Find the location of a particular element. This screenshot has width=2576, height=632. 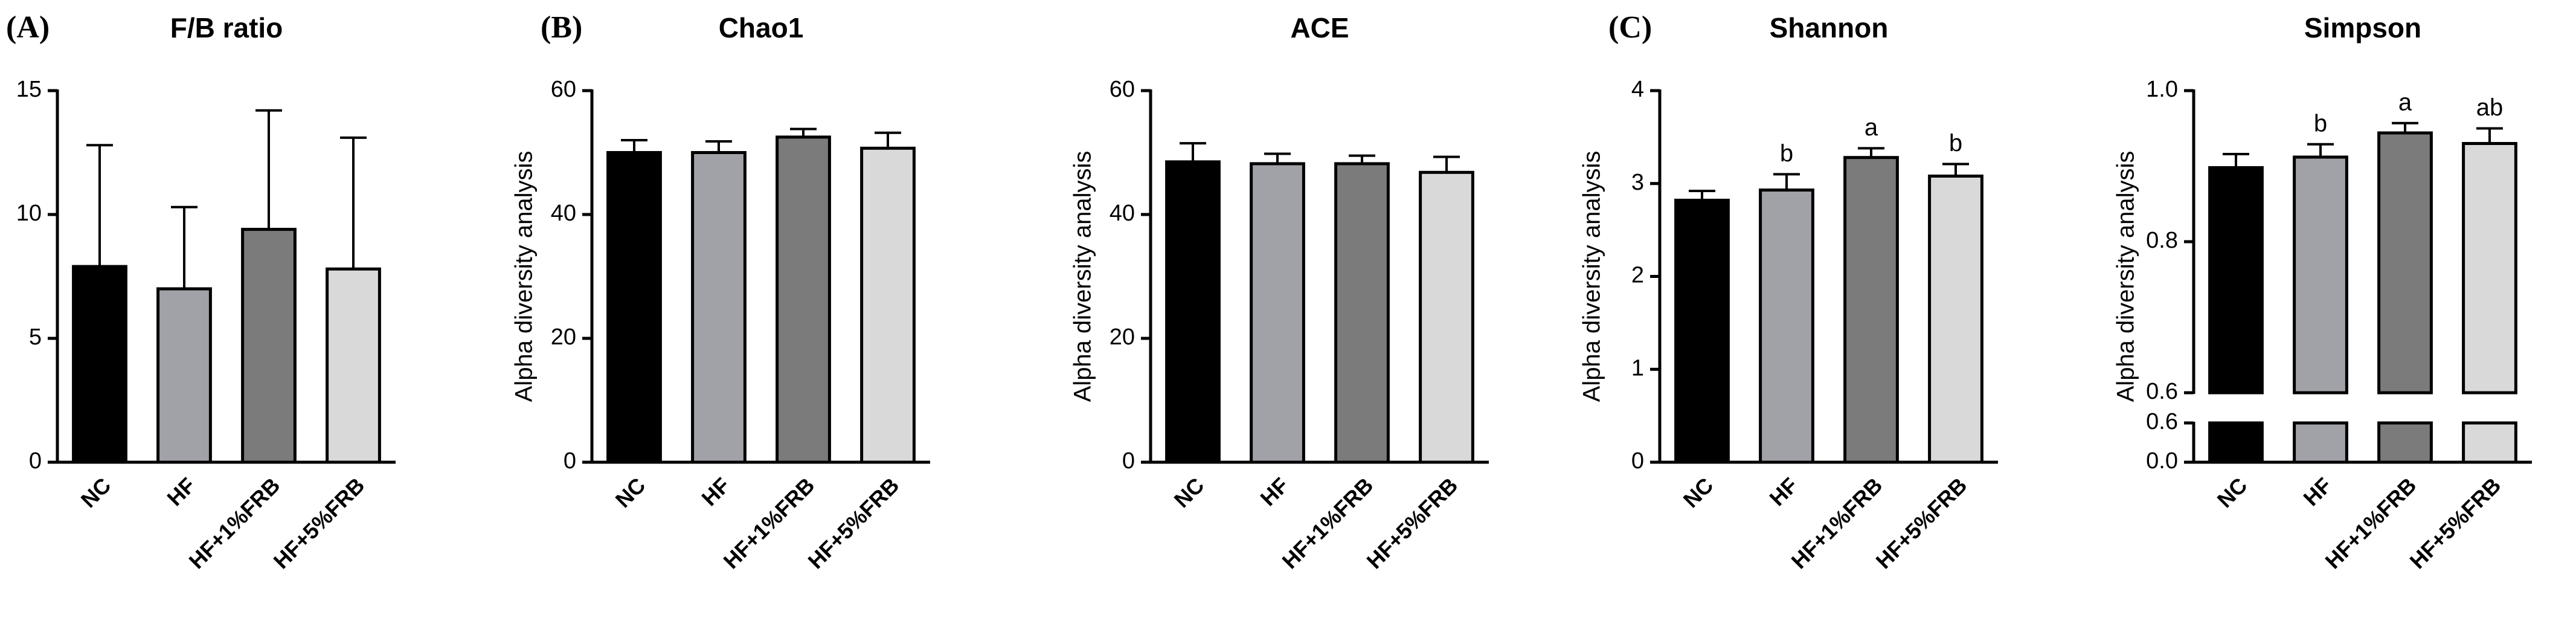

y-tick-label: 1 is located at coordinates (1637, 368).